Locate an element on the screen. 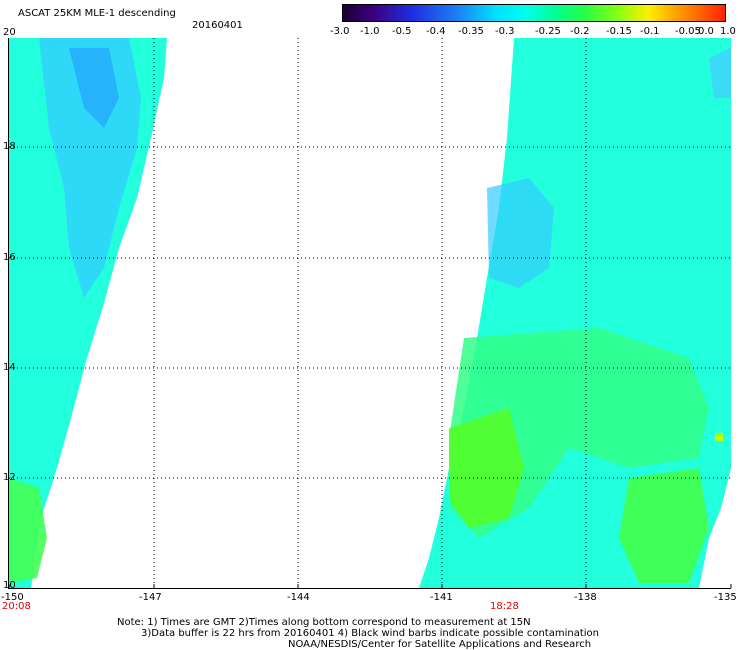  time-label-east: 18:28 is located at coordinates (504, 606).